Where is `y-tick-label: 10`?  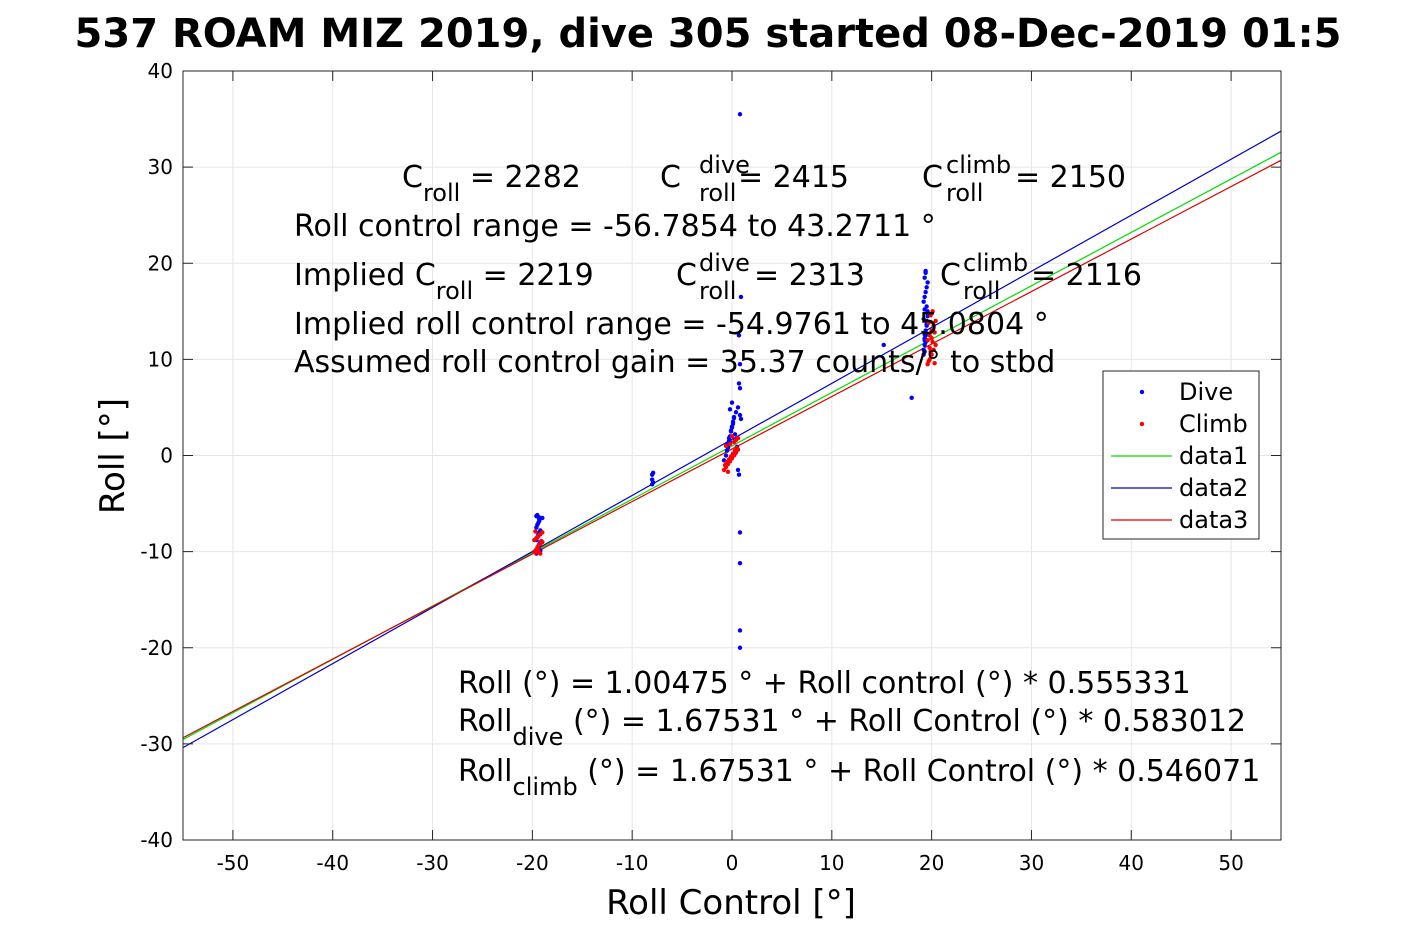 y-tick-label: 10 is located at coordinates (160, 359).